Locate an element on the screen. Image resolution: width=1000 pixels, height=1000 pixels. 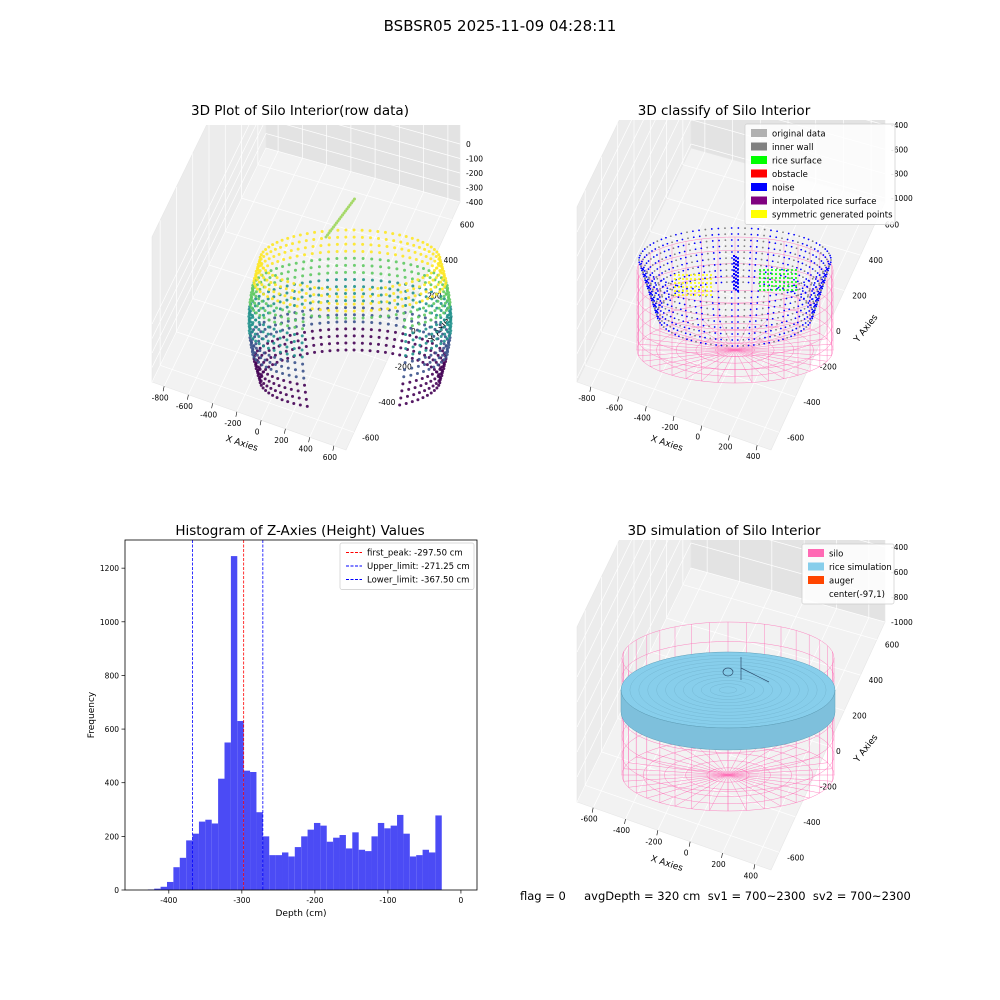
ytick-label: 400 is located at coordinates (112, 783).